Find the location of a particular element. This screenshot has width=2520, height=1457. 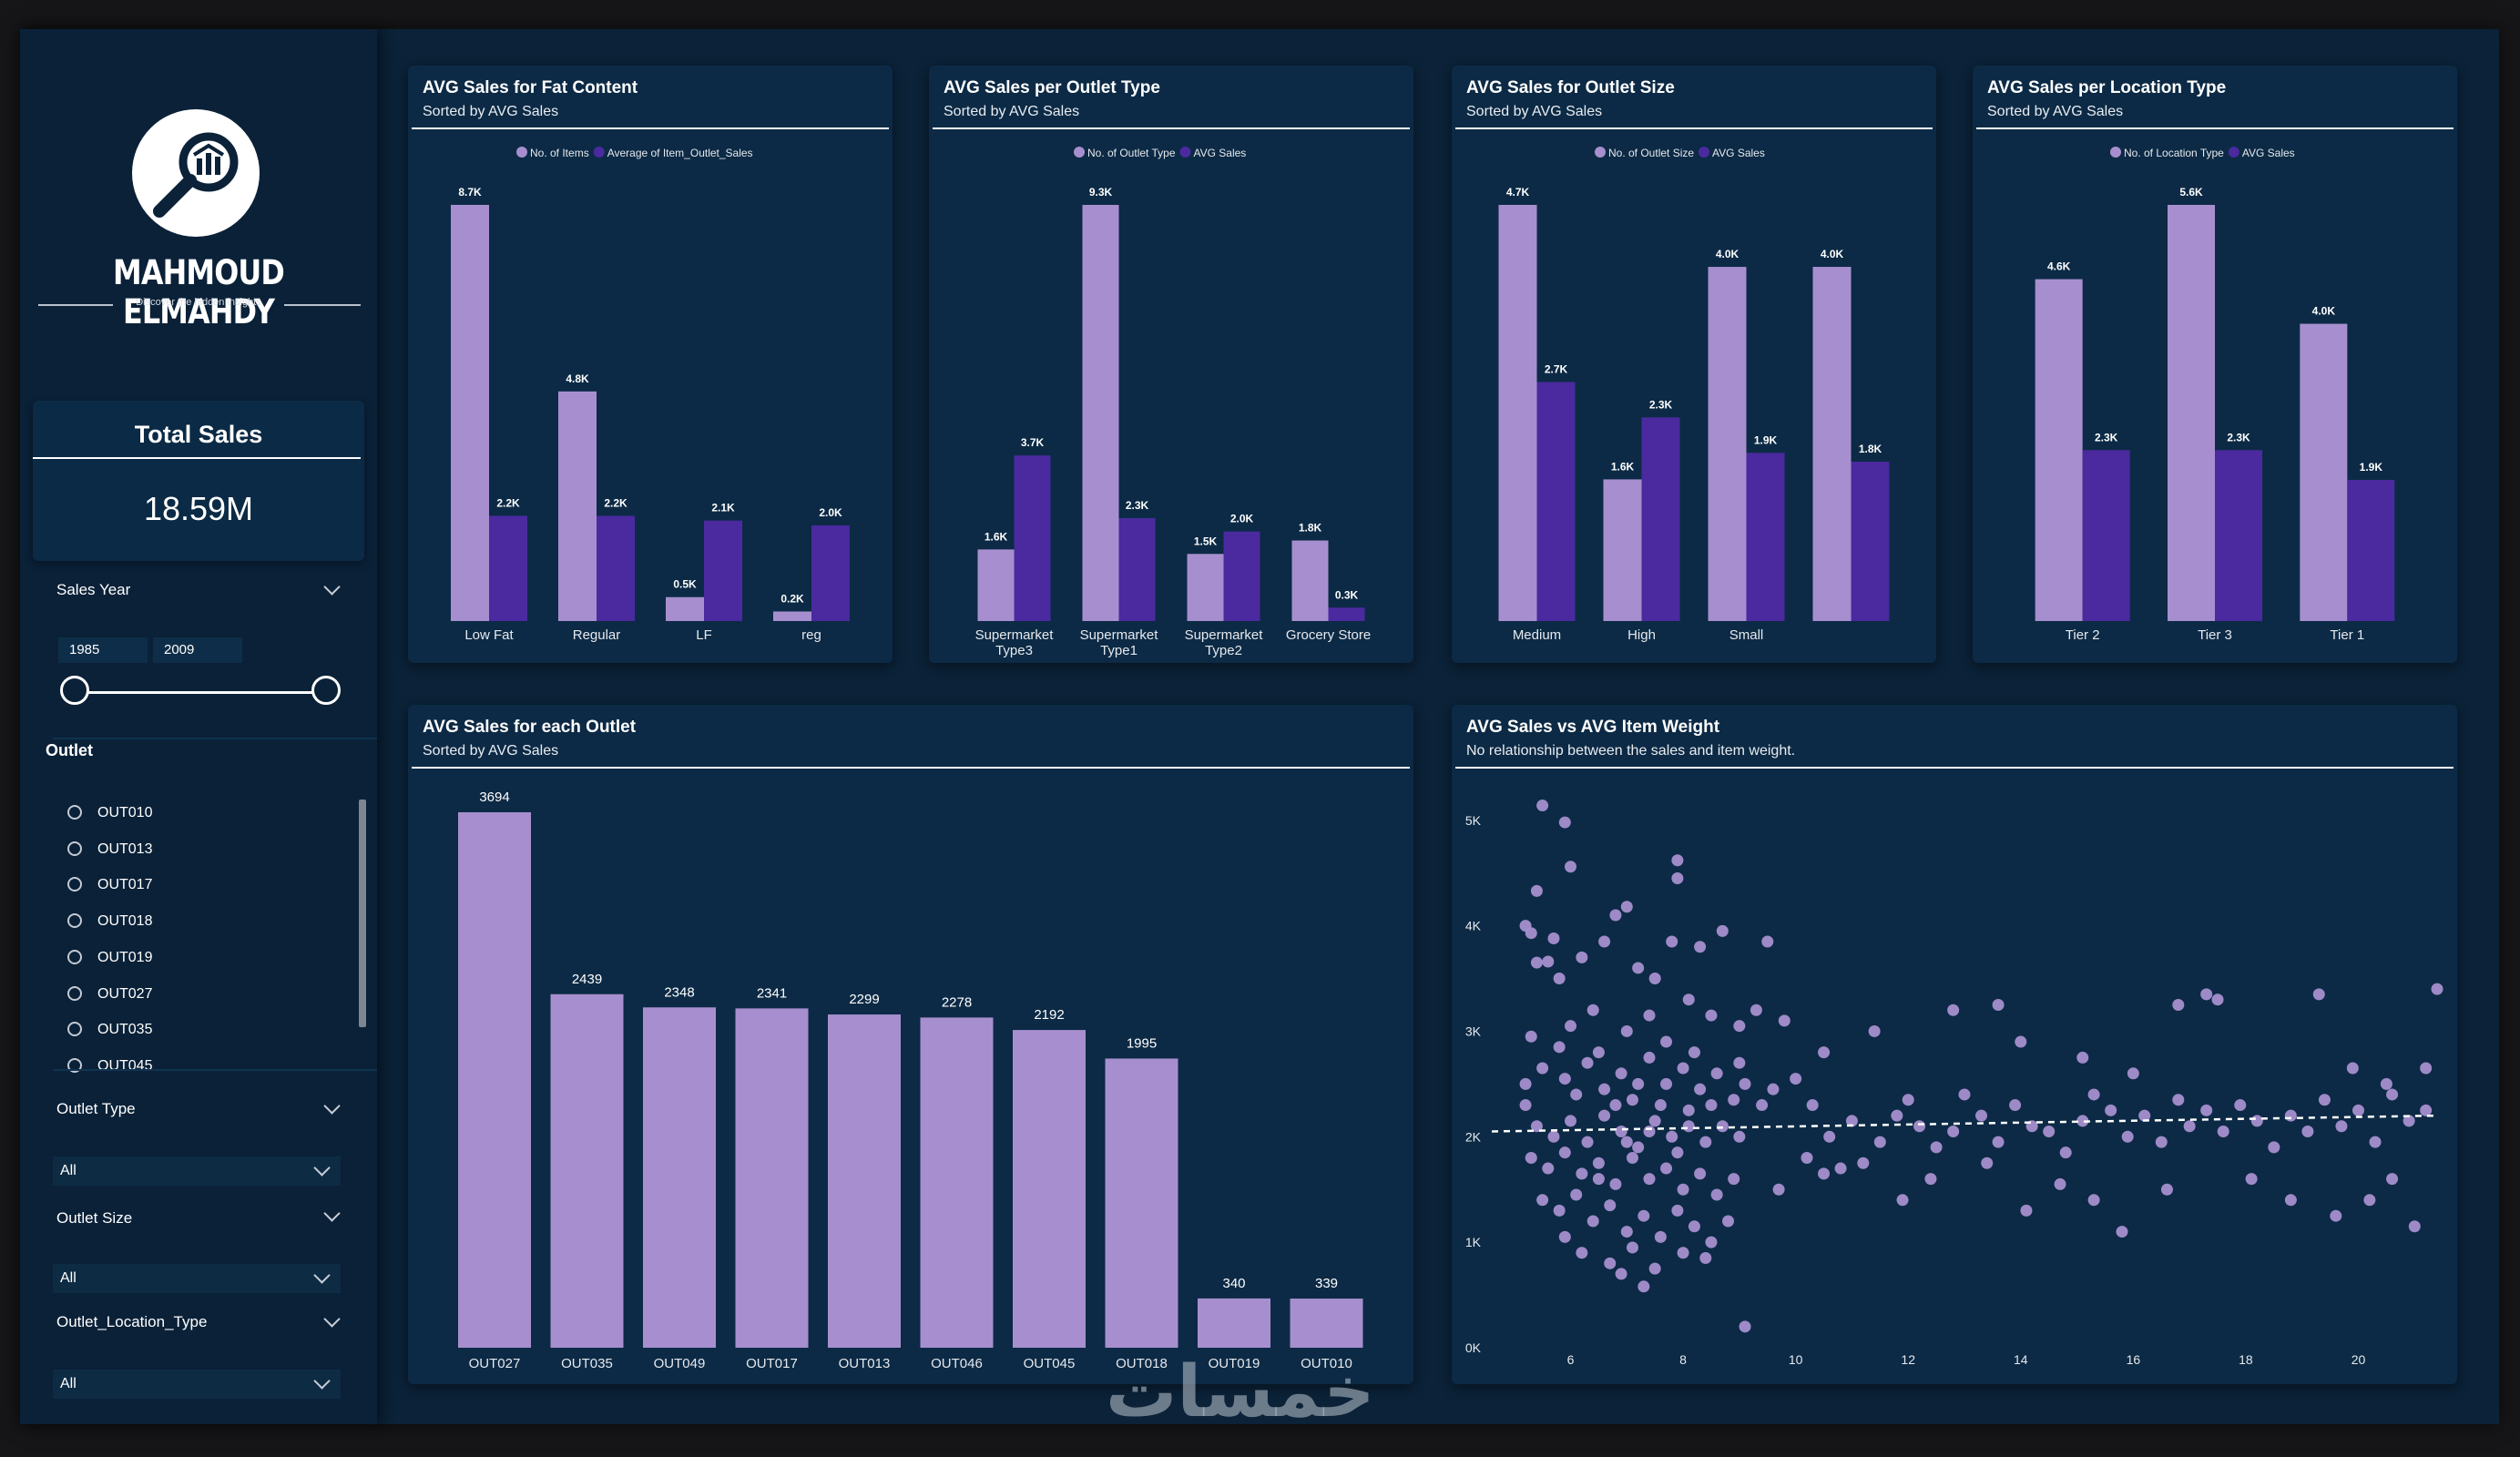

sales-year-label: Sales Year is located at coordinates (93, 590).